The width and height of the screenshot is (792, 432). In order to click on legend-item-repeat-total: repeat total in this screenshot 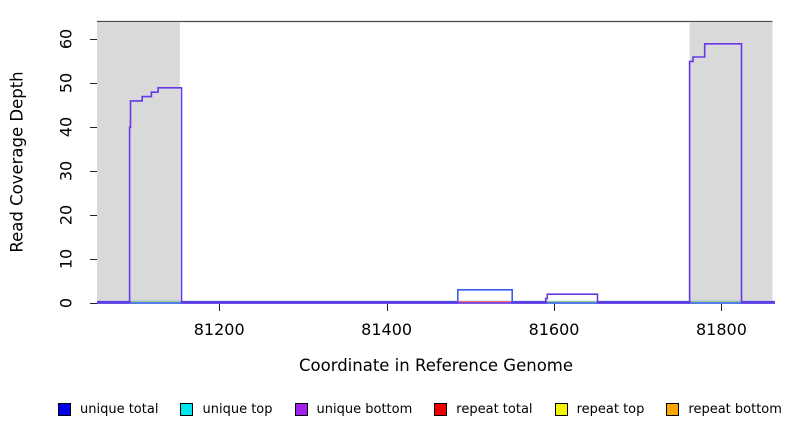, I will do `click(483, 409)`.